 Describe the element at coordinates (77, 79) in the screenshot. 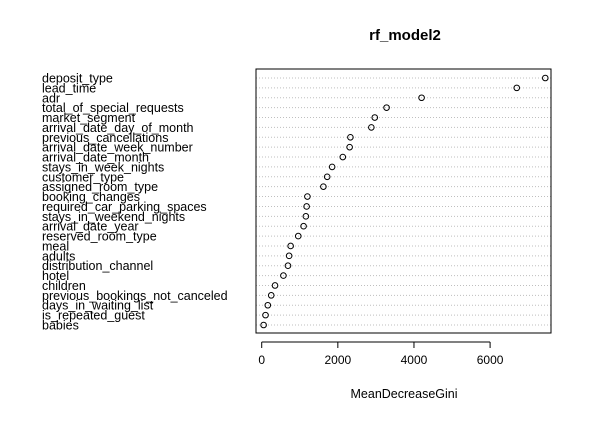

I see `category-label: deposit_type` at that location.